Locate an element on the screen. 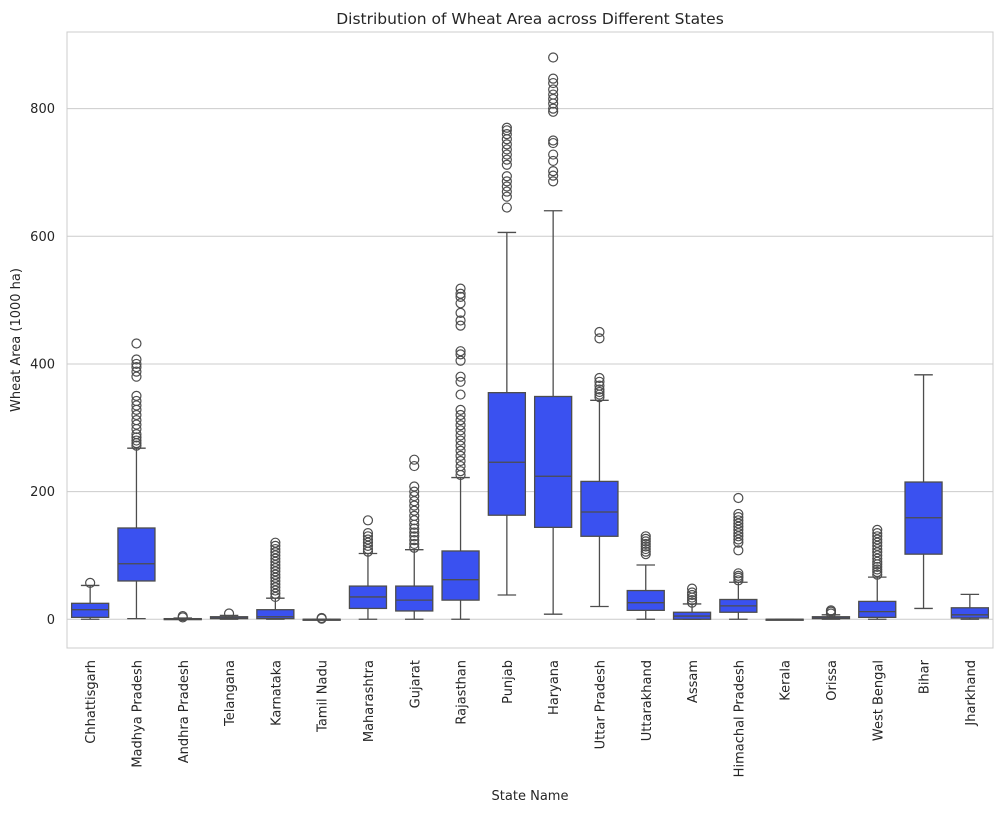 The width and height of the screenshot is (1005, 816). x-tick-label: Telangana is located at coordinates (230, 693).